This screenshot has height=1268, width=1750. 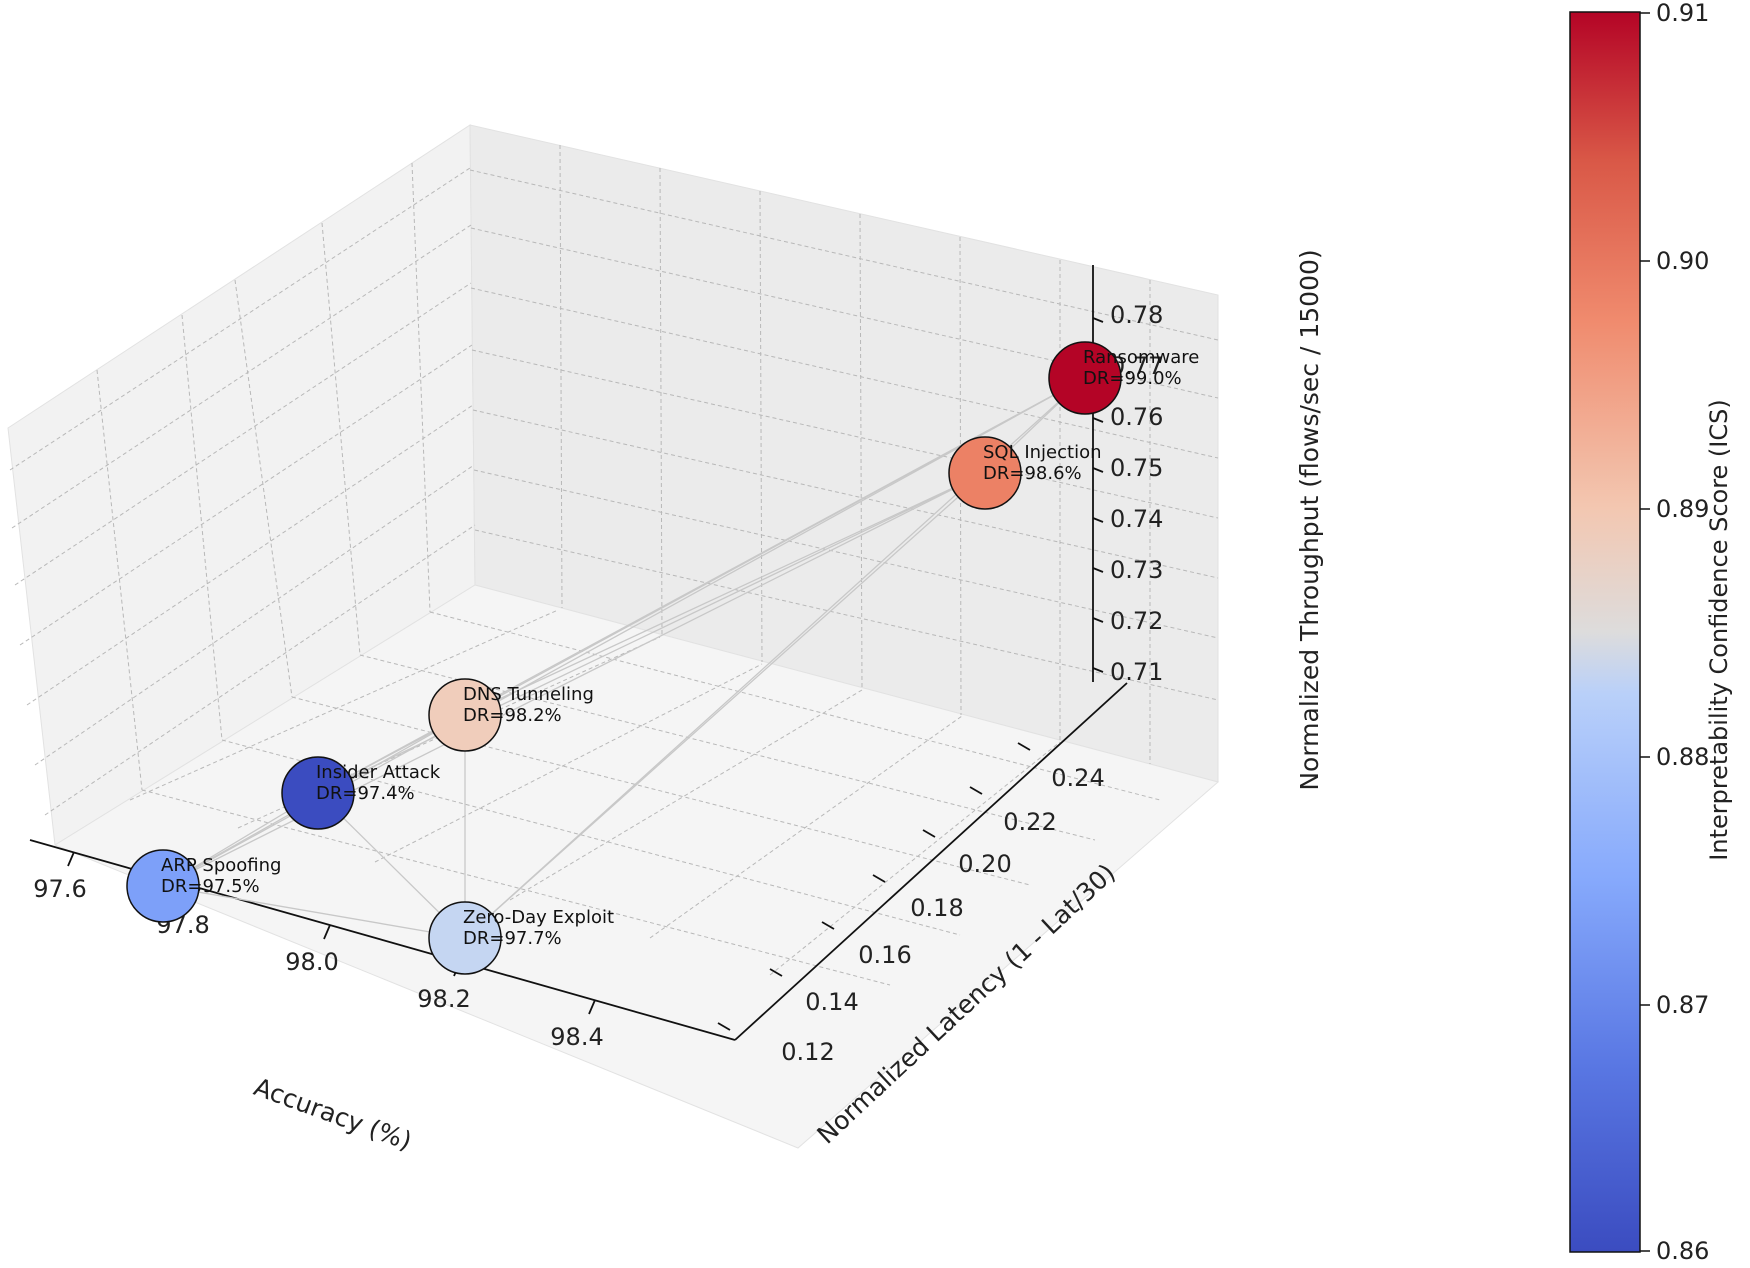 What do you see at coordinates (528, 694) in the screenshot?
I see `point-label-name: DNS Tunneling` at bounding box center [528, 694].